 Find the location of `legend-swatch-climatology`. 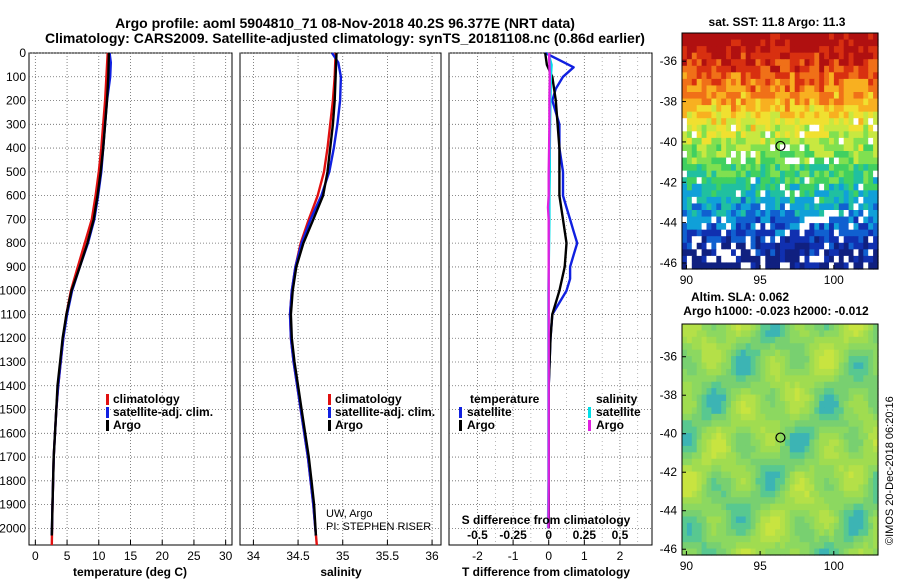

legend-swatch-climatology is located at coordinates (107, 399).